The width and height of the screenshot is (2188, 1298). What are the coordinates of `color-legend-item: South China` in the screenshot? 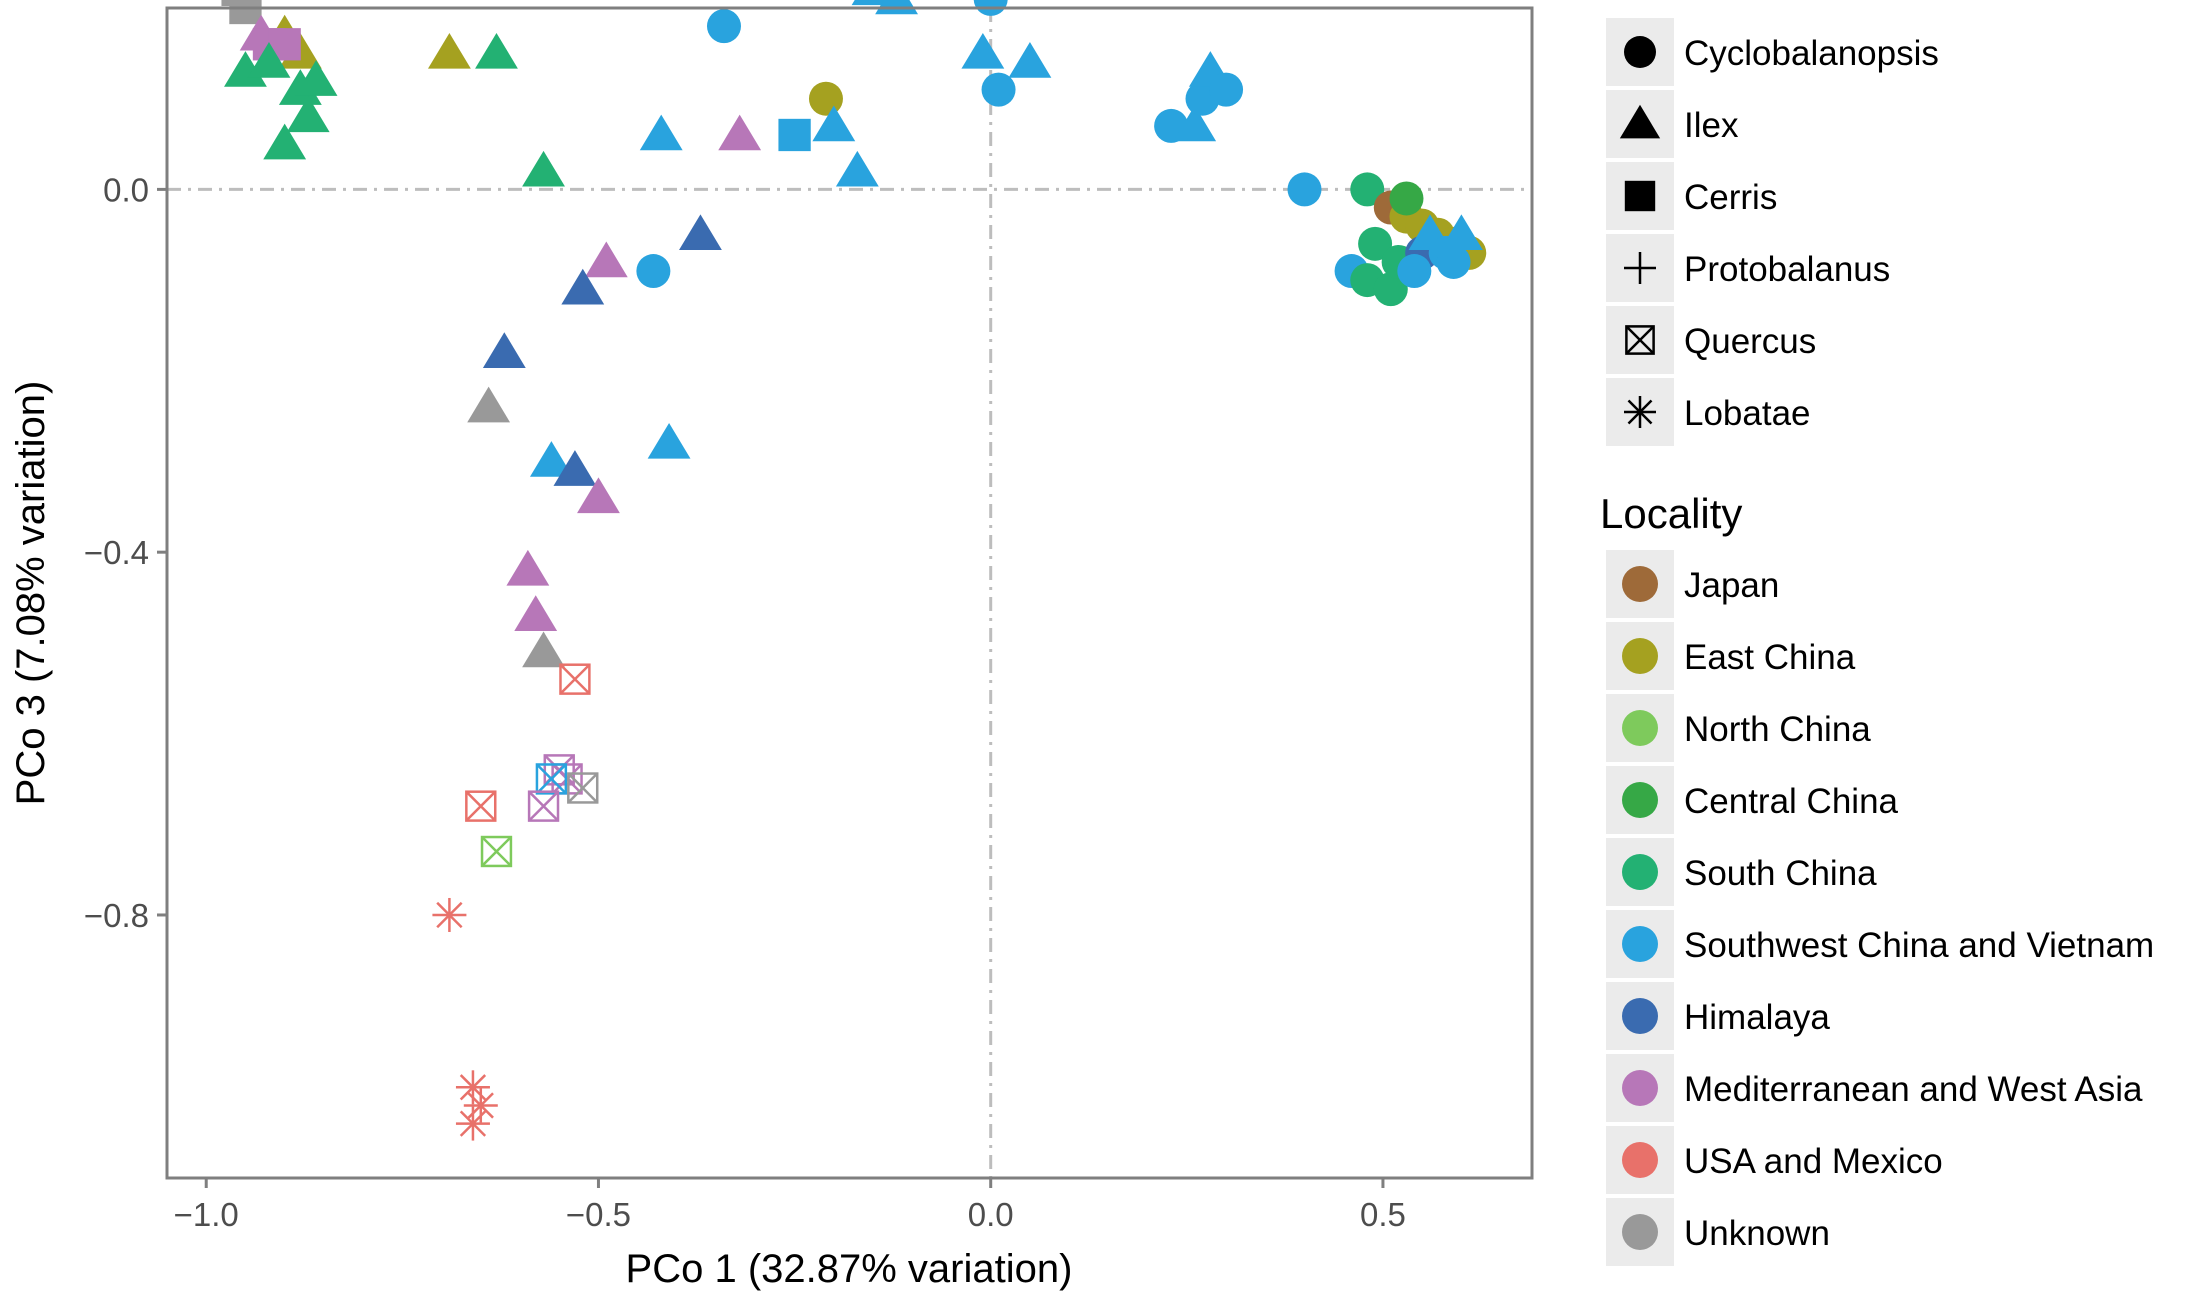 It's located at (1741, 872).